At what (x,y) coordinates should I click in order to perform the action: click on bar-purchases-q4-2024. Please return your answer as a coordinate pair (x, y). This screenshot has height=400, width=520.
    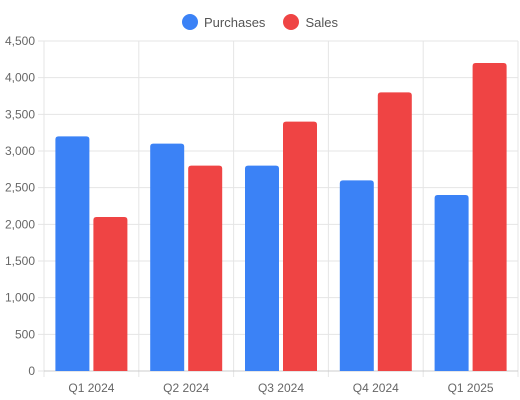
    Looking at the image, I should click on (356, 275).